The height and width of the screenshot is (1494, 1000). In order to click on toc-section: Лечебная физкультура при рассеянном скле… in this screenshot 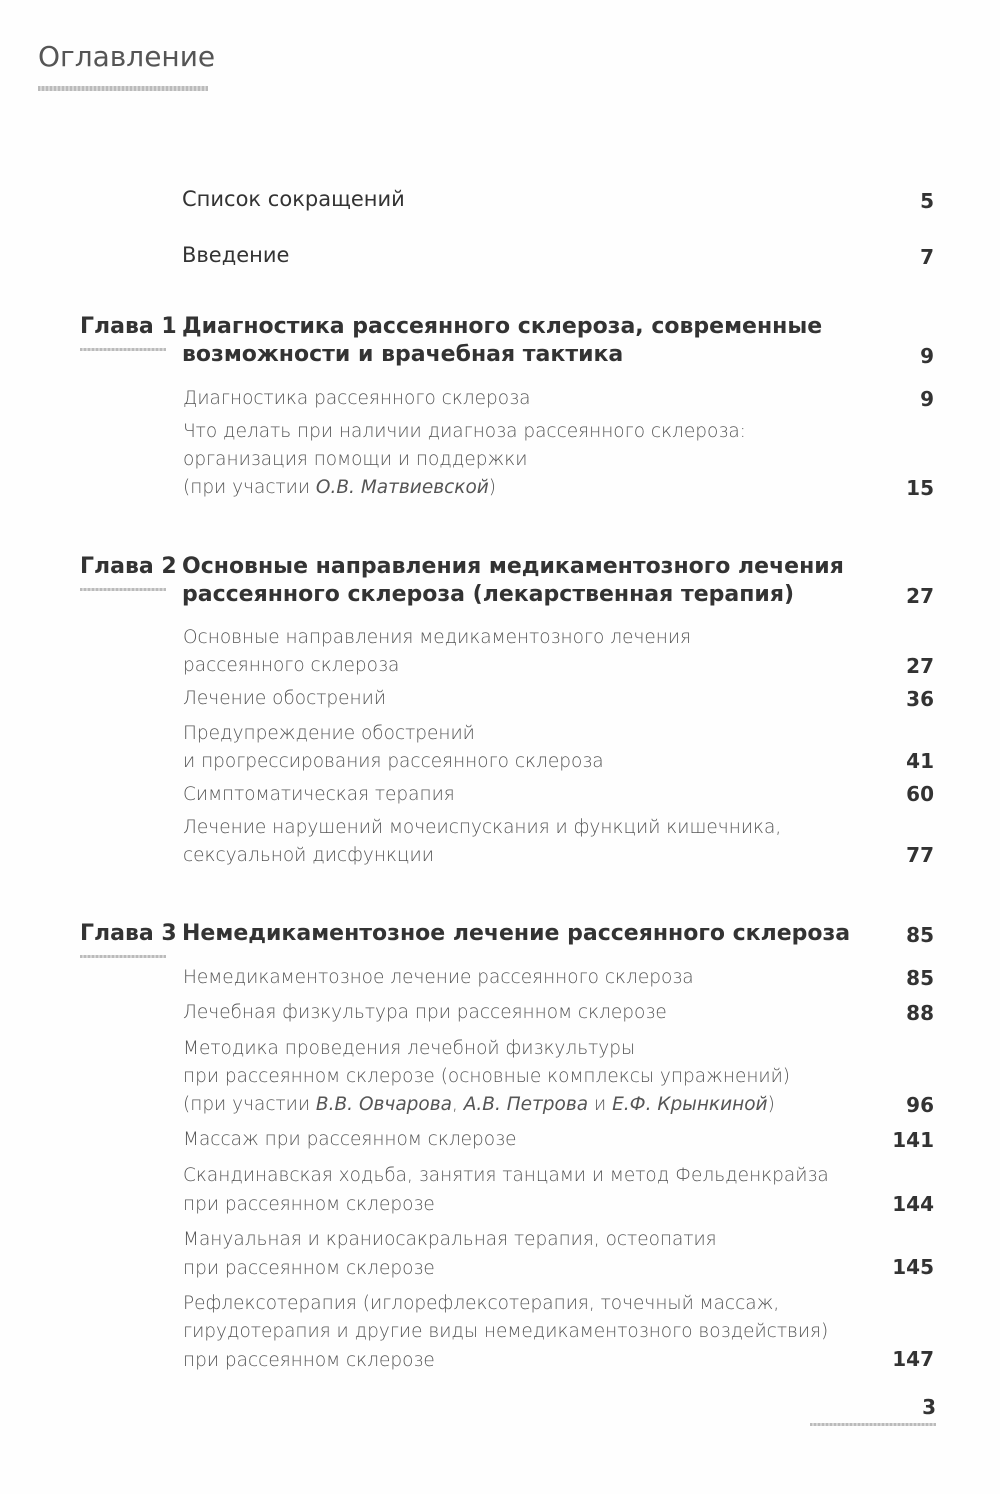, I will do `click(425, 1012)`.